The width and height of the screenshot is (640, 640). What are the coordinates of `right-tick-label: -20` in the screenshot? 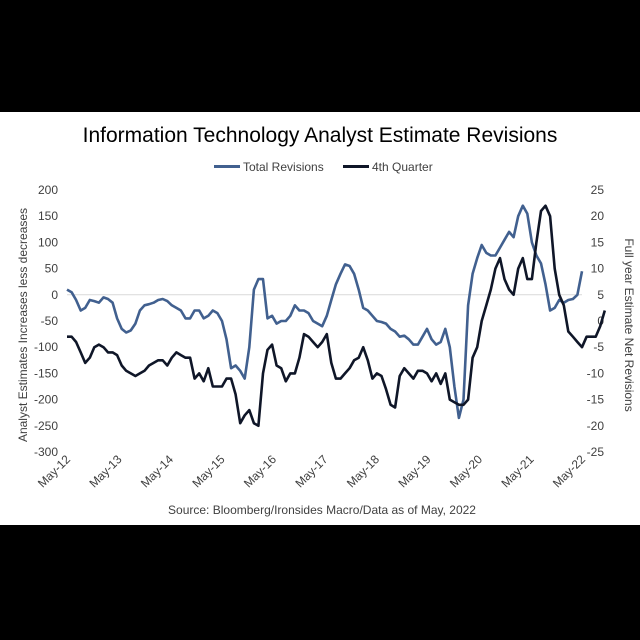 It's located at (596, 426).